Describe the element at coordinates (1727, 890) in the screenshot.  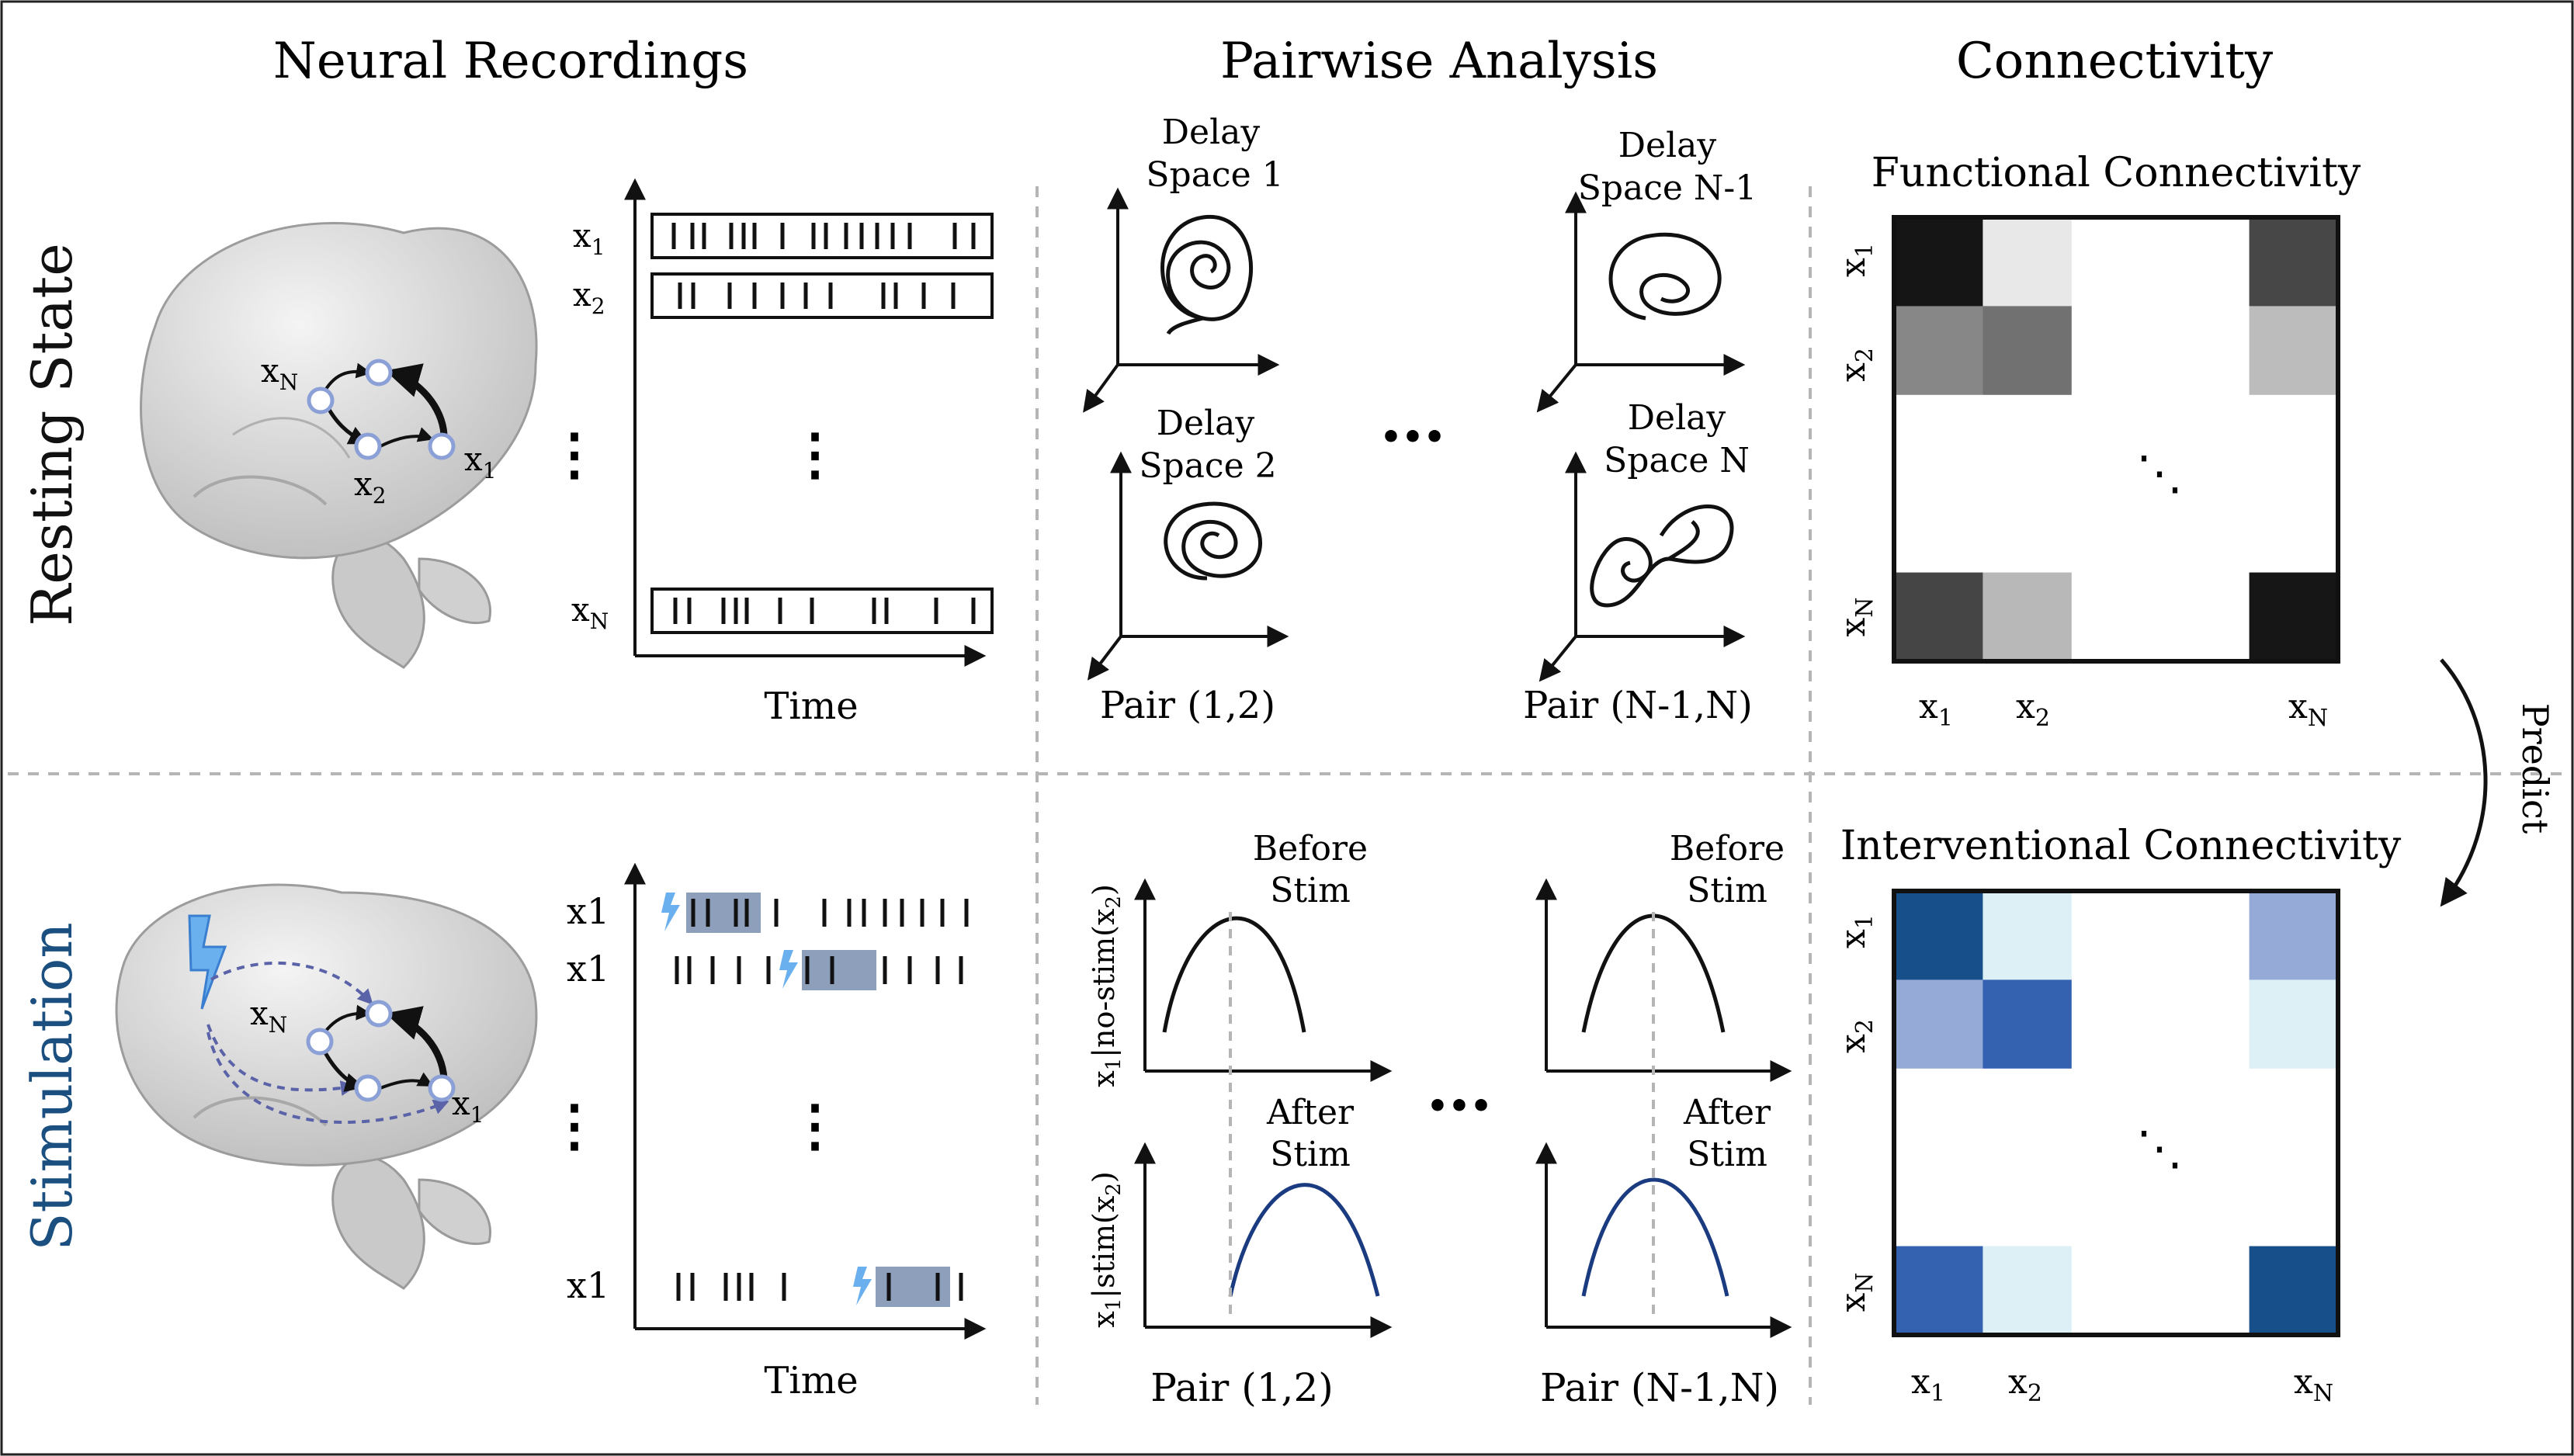
I see `before-stim-label: Stim` at that location.